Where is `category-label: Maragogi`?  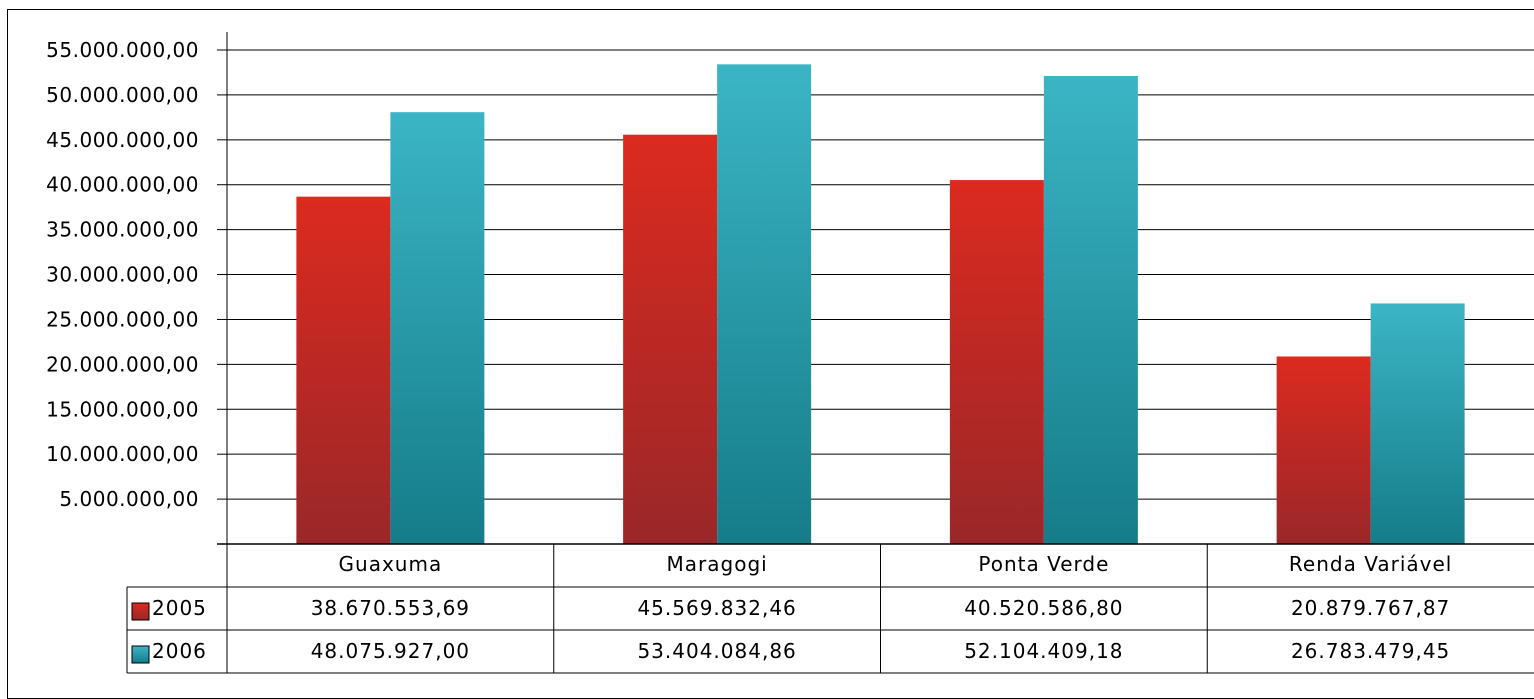
category-label: Maragogi is located at coordinates (717, 564).